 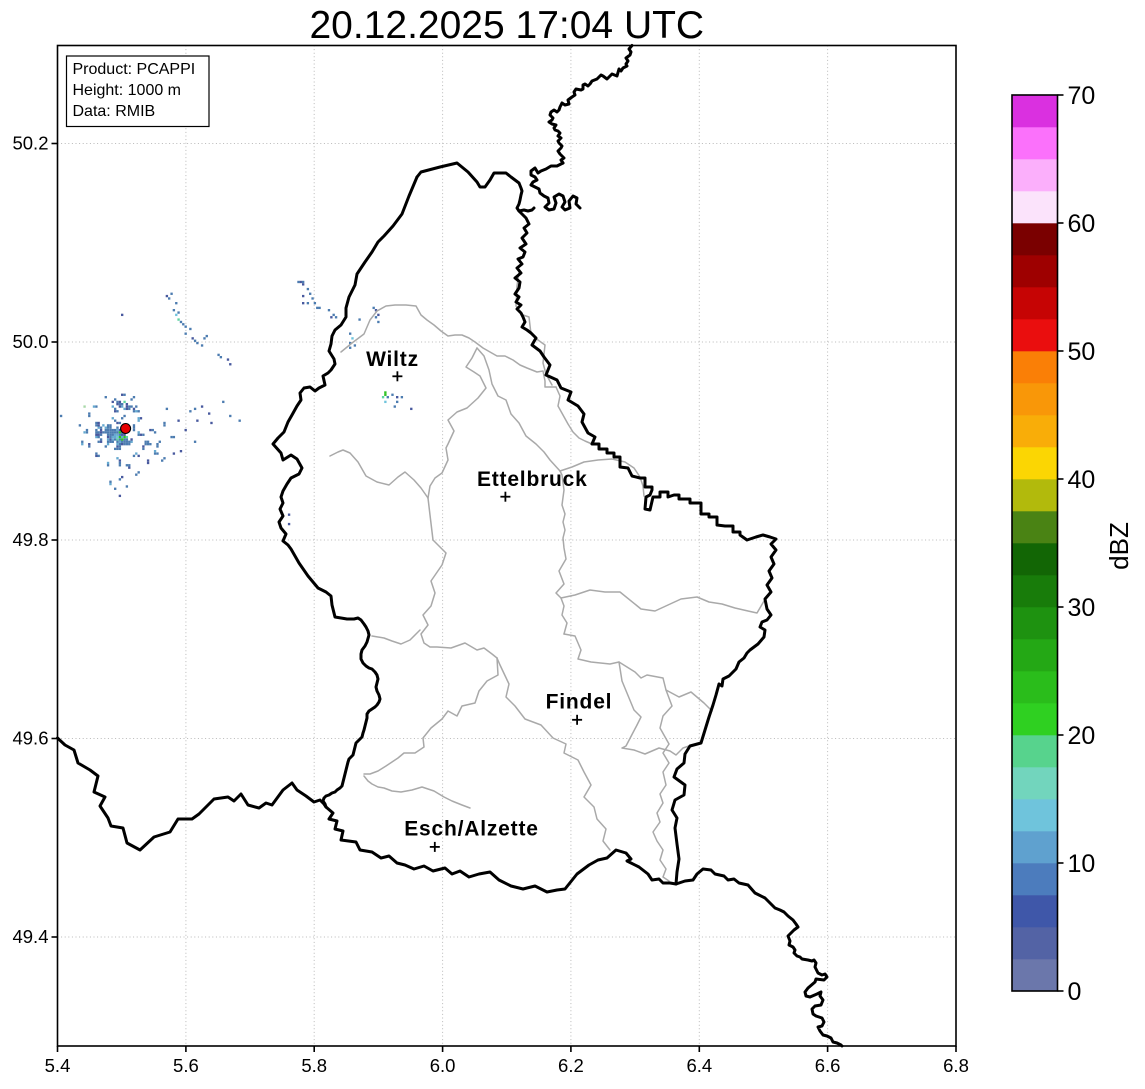 What do you see at coordinates (1082, 352) in the screenshot?
I see `svg-text: 50` at bounding box center [1082, 352].